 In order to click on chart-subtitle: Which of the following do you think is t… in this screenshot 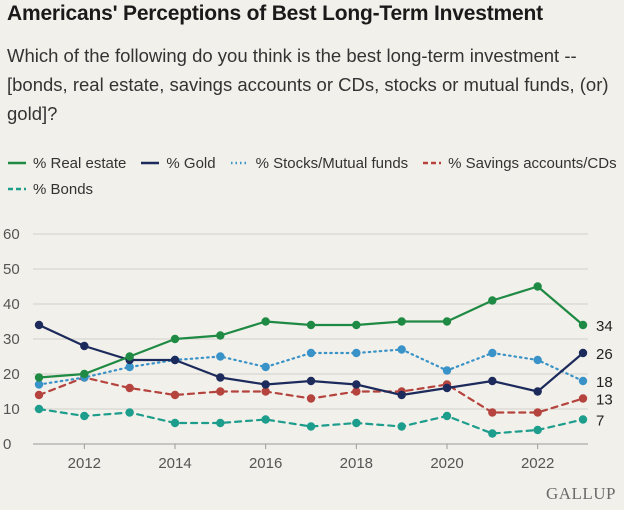, I will do `click(308, 84)`.